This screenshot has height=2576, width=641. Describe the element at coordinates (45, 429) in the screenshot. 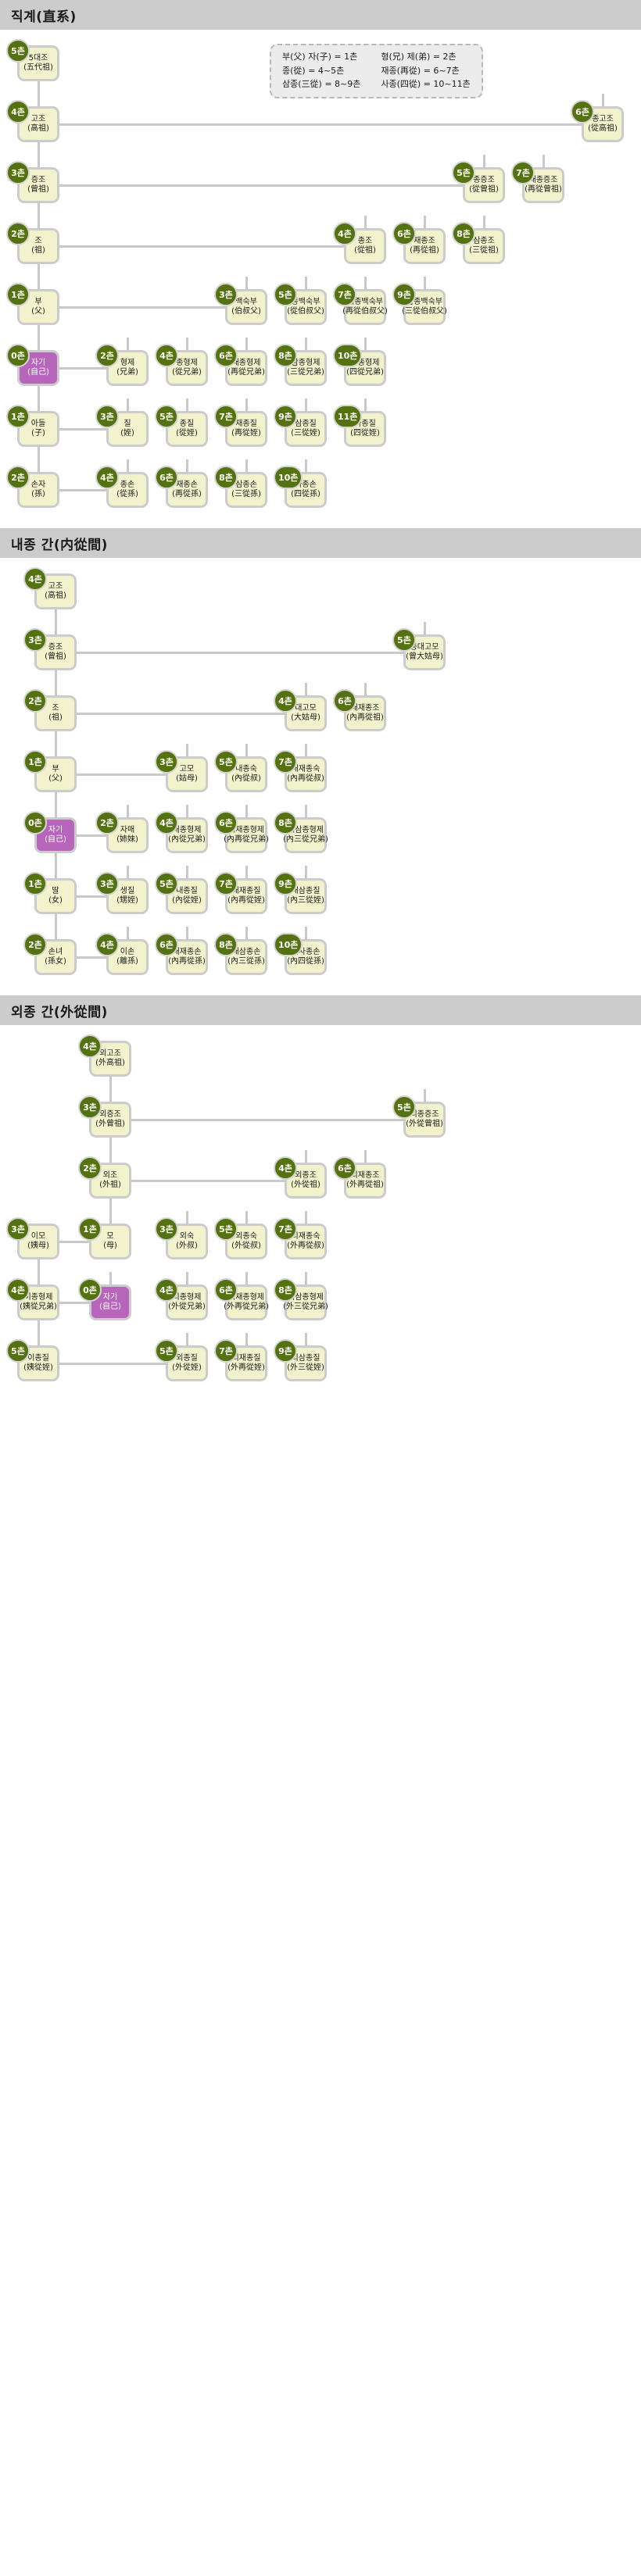

I see `node-jikgye-6-0: 1촌 아들 (子)` at that location.